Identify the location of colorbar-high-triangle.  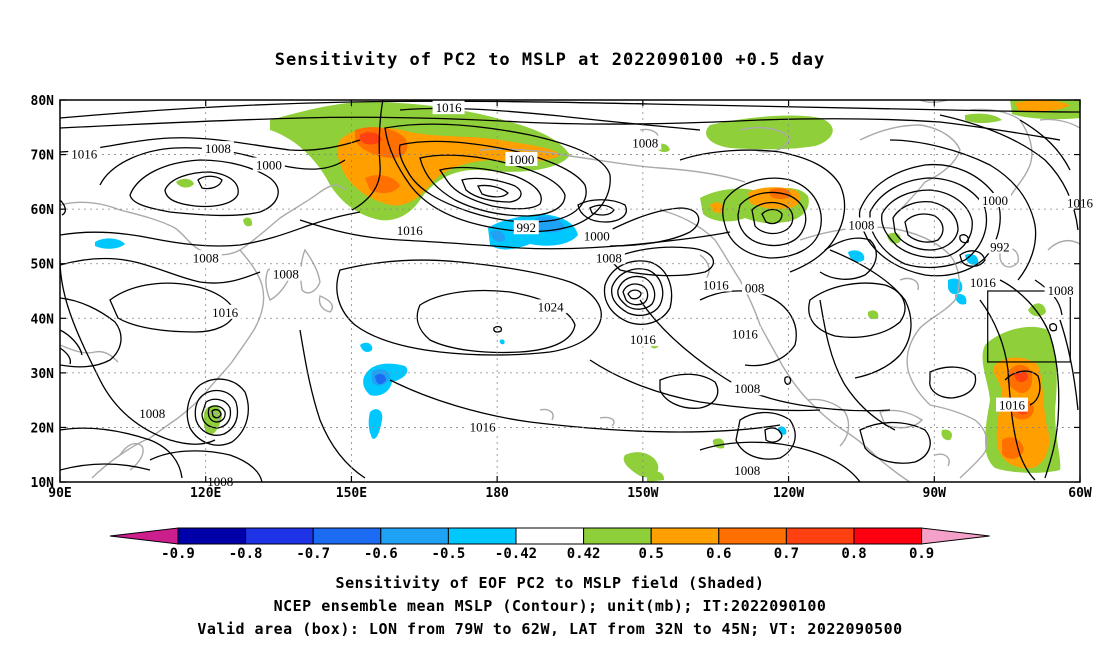
(955, 536).